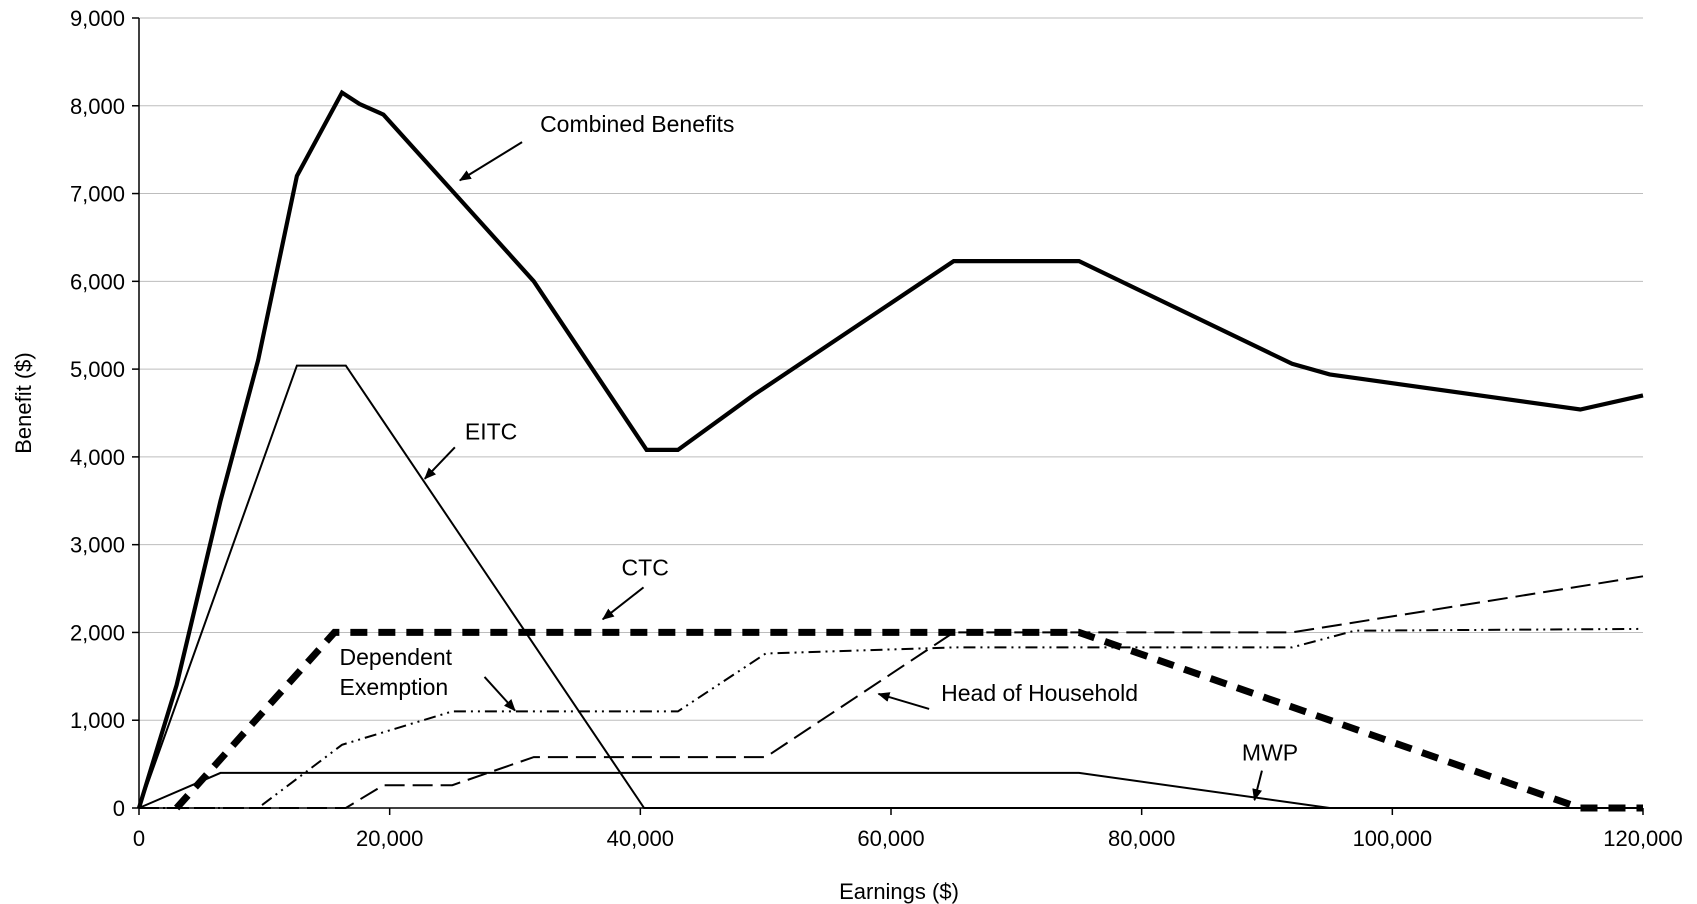 The width and height of the screenshot is (1697, 904). What do you see at coordinates (97, 194) in the screenshot?
I see `y-tick-label: 7,000` at bounding box center [97, 194].